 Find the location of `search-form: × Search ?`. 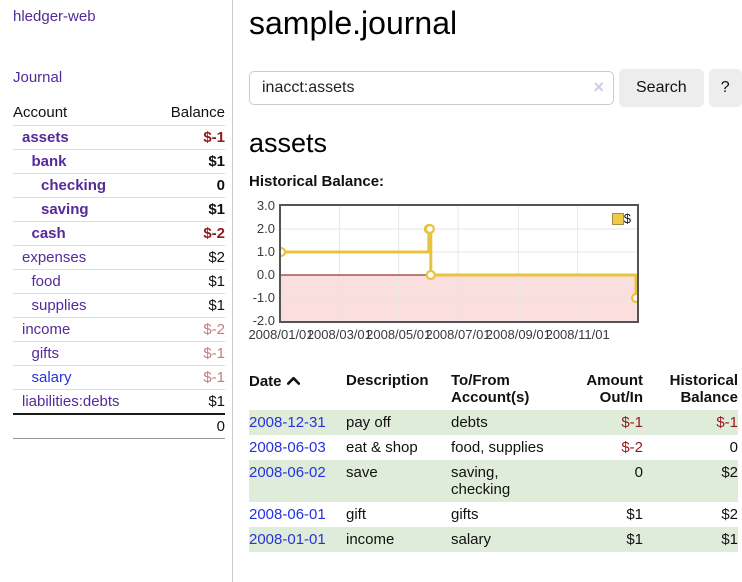

search-form: × Search ? is located at coordinates (495, 88).